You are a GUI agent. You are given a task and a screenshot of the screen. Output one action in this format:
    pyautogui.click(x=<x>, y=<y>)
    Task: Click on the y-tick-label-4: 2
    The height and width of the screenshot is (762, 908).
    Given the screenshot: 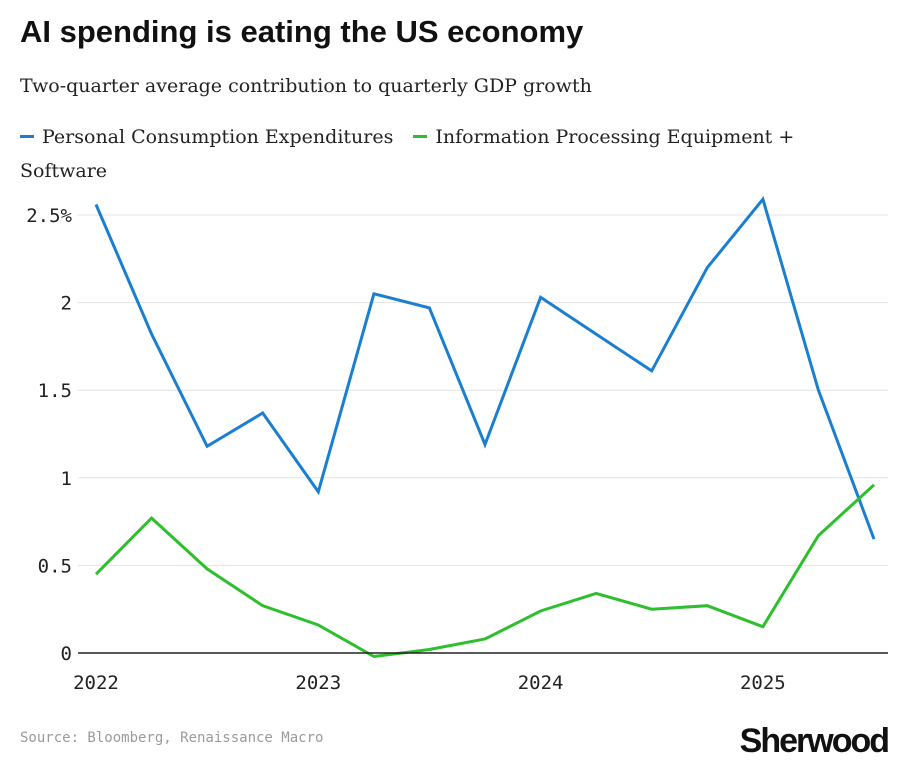 What is the action you would take?
    pyautogui.click(x=66, y=304)
    